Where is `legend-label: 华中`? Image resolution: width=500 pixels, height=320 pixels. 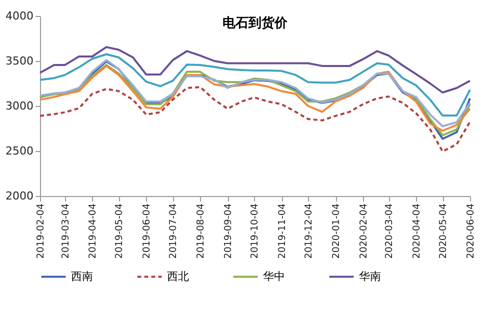 legend-label: 华中 is located at coordinates (274, 276).